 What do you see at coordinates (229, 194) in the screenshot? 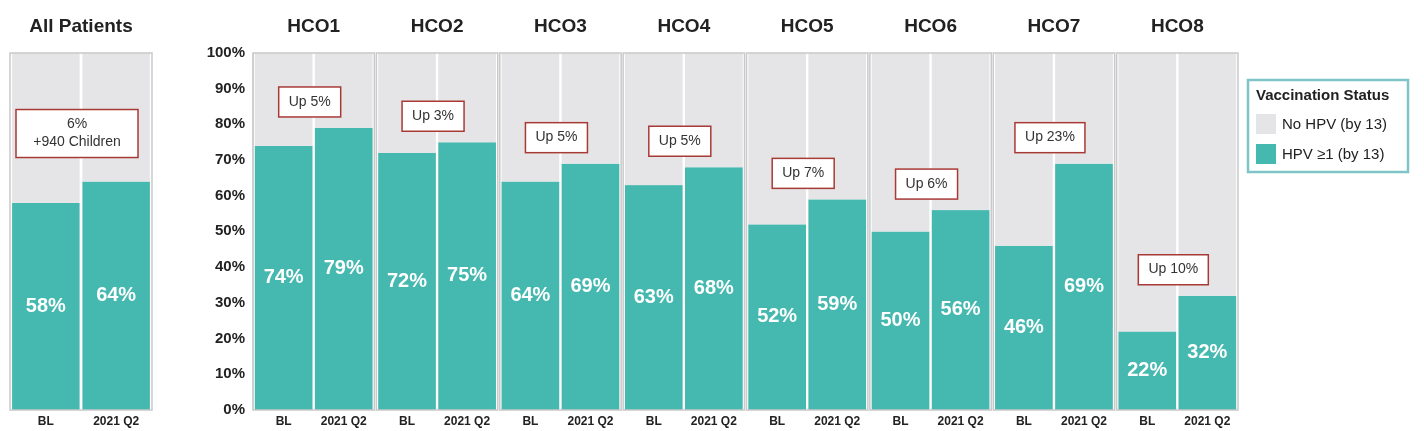
I see `y-tick-label: 60%` at bounding box center [229, 194].